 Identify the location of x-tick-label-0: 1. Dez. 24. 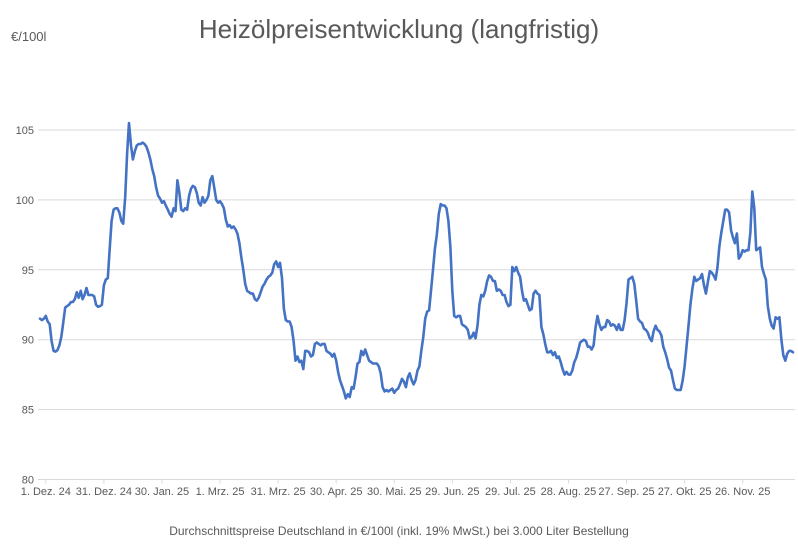
(46, 492).